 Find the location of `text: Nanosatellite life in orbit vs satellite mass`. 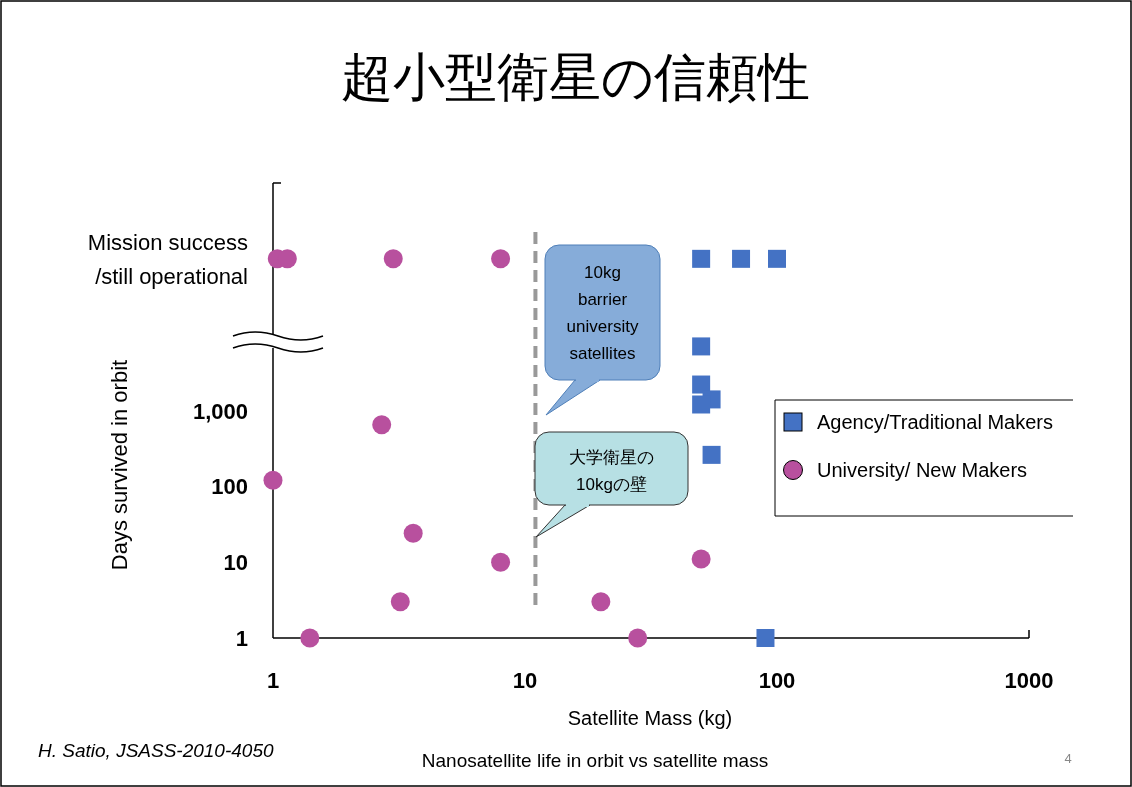

text: Nanosatellite life in orbit vs satellite mass is located at coordinates (595, 760).